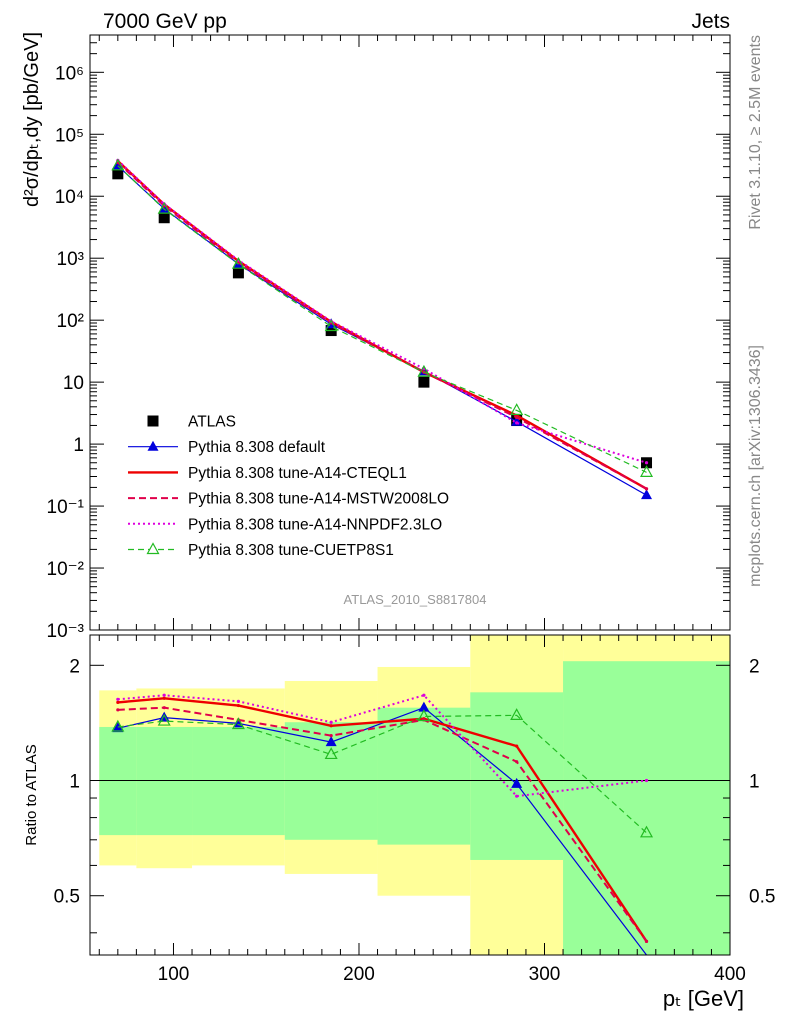  What do you see at coordinates (730, 974) in the screenshot?
I see `x-tick-label: 400` at bounding box center [730, 974].